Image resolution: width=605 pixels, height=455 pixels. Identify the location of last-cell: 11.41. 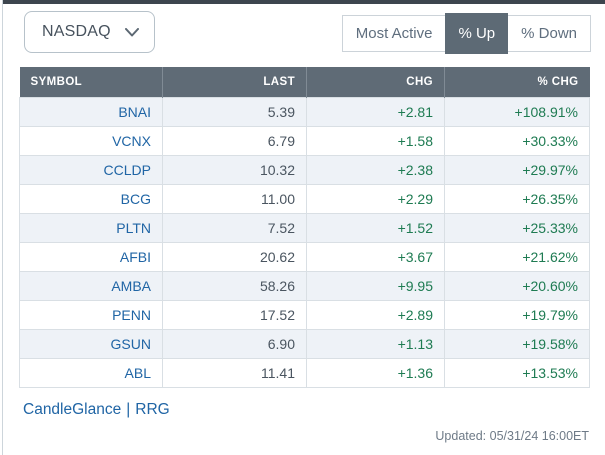
(234, 373).